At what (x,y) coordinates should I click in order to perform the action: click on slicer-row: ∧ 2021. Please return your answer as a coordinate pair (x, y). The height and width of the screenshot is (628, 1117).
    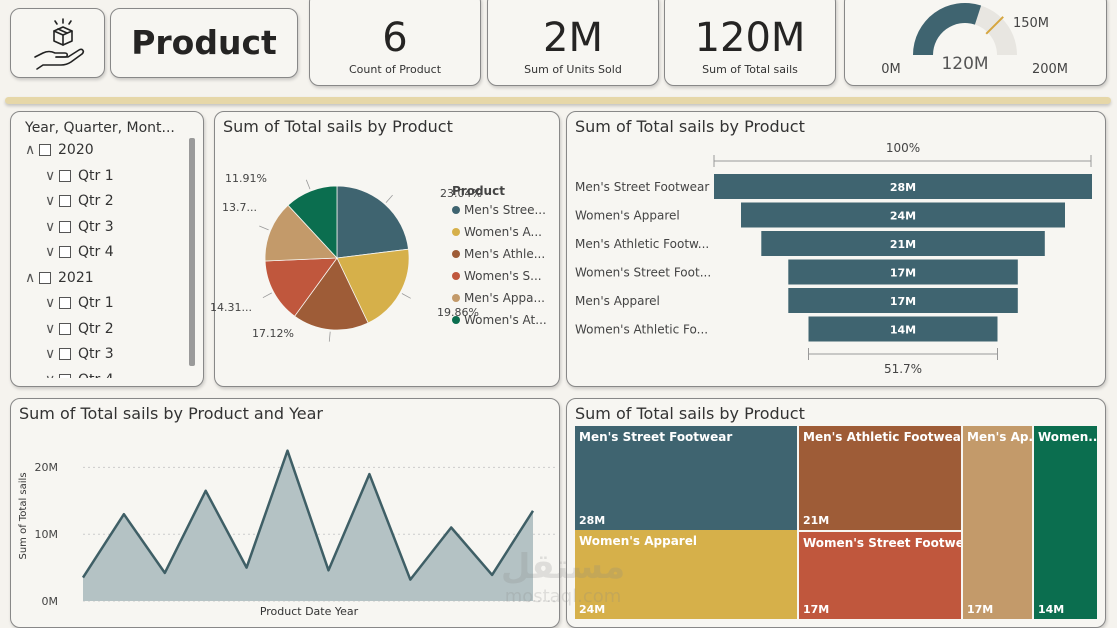
    Looking at the image, I should click on (59, 278).